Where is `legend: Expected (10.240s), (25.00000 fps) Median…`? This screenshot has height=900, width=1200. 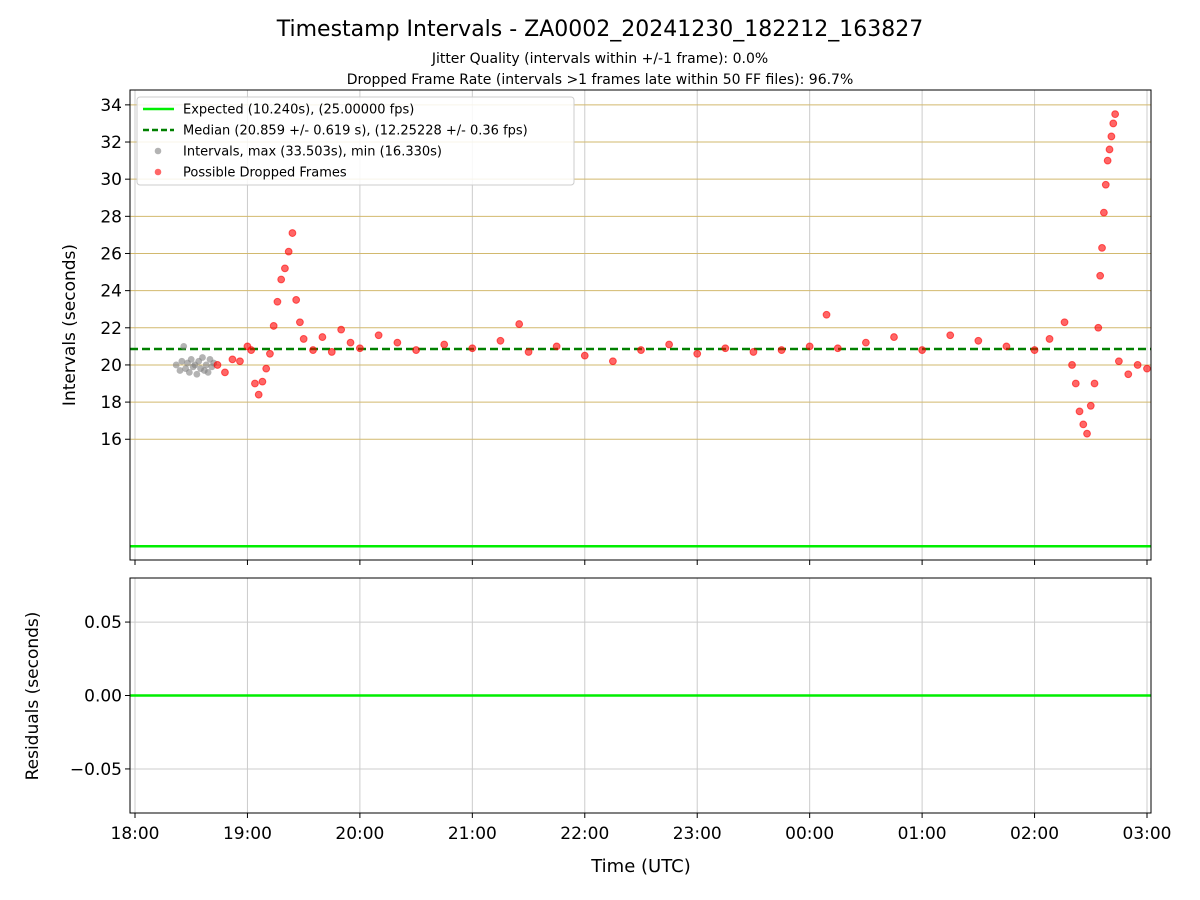 legend: Expected (10.240s), (25.00000 fps) Median… is located at coordinates (355, 141).